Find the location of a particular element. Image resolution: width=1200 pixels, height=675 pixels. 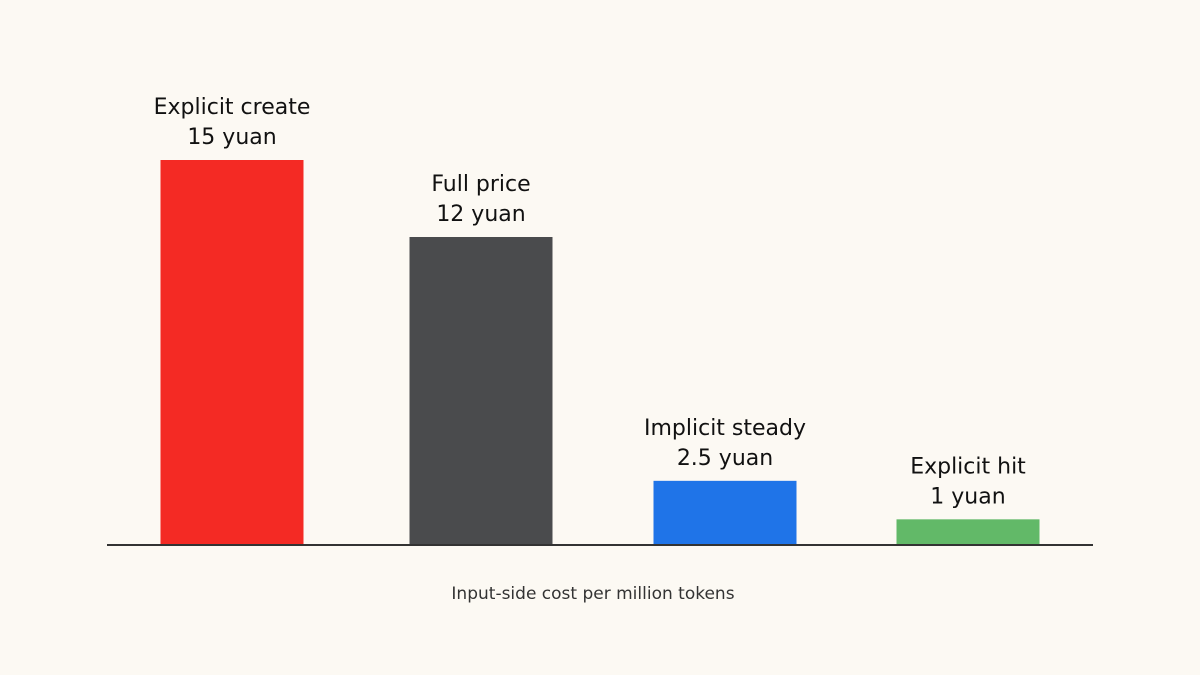

category-label: Implicit steady is located at coordinates (725, 428).